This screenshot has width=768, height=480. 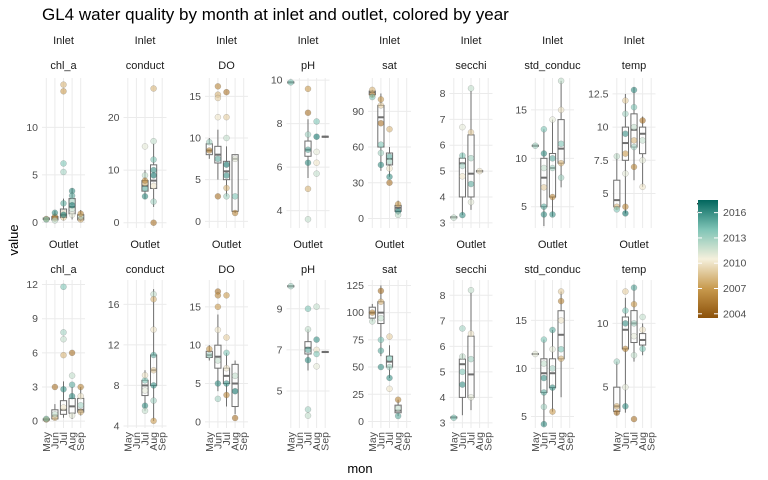 What do you see at coordinates (195, 307) in the screenshot?
I see `y-tick-label: 15` at bounding box center [195, 307].